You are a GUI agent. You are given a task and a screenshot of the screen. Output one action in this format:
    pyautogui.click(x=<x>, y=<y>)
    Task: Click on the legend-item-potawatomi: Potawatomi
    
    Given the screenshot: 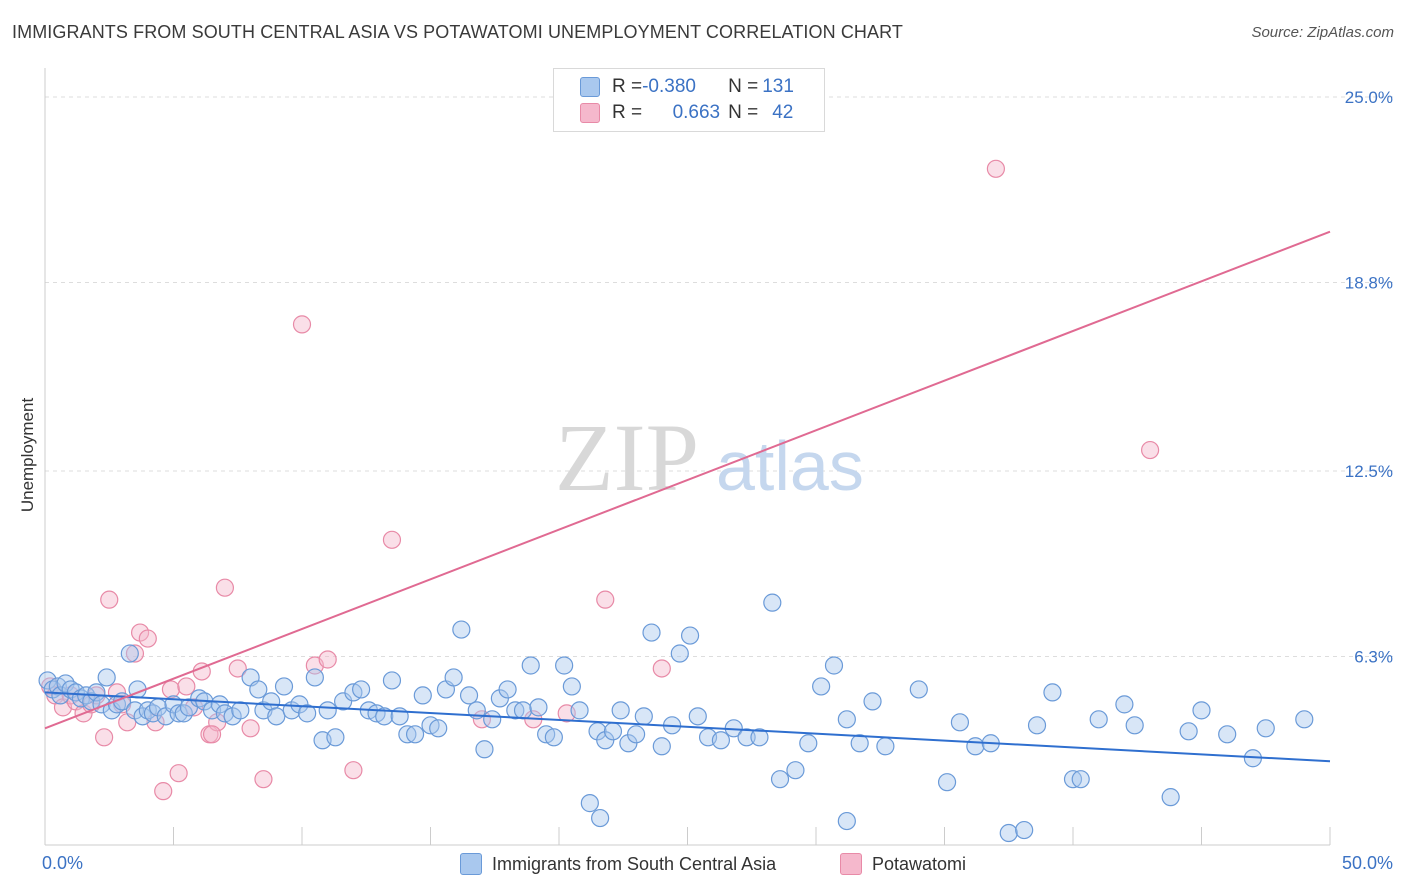 What is the action you would take?
    pyautogui.click(x=903, y=864)
    